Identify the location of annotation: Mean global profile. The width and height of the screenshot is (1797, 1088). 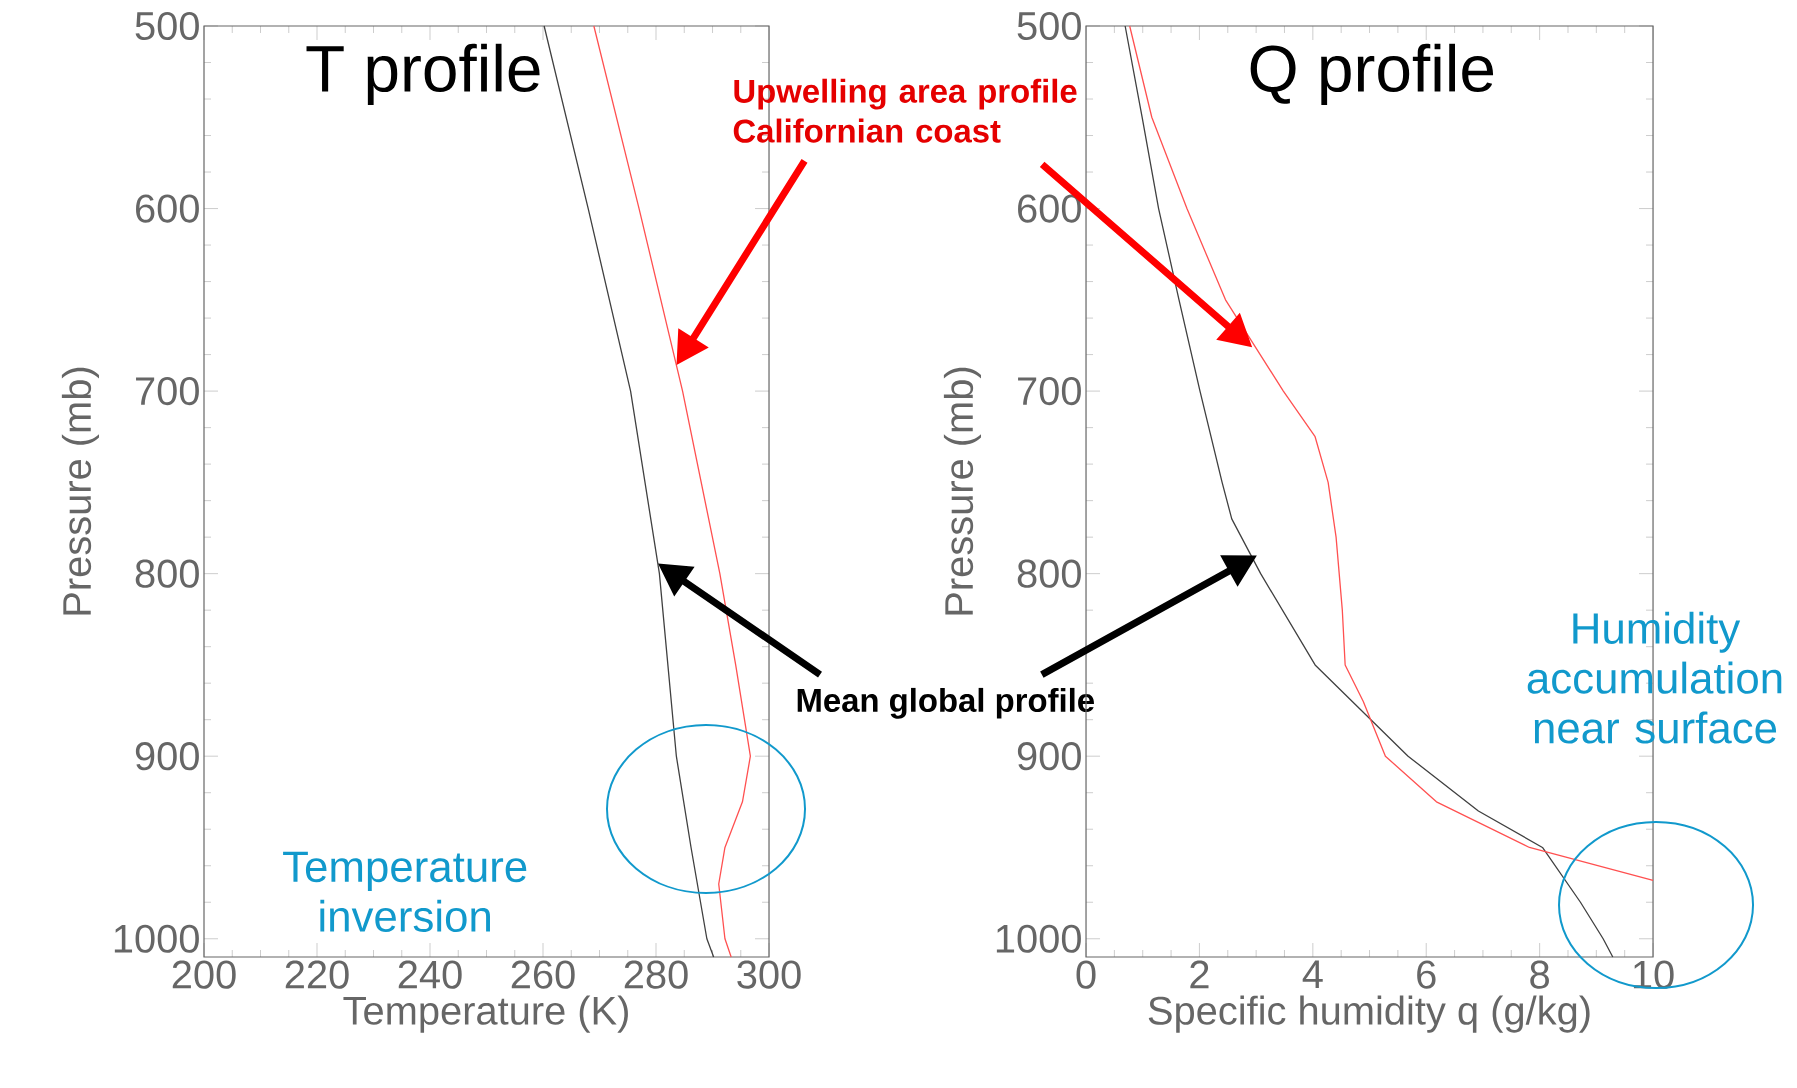
(945, 703).